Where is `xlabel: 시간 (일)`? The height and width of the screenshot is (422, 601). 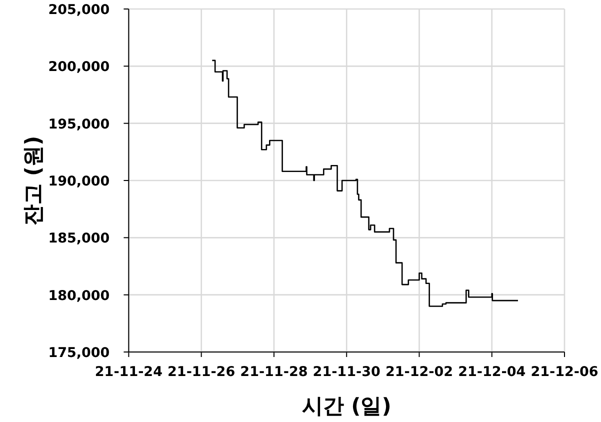 xlabel: 시간 (일) is located at coordinates (347, 406).